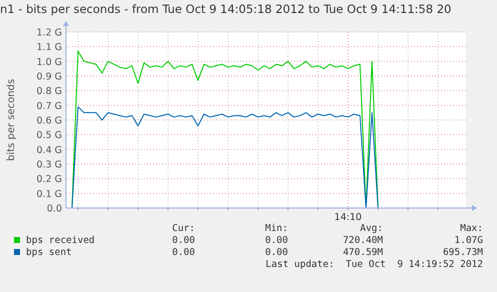  I want to click on y-axis-title: bits per seconds, so click(11, 120).